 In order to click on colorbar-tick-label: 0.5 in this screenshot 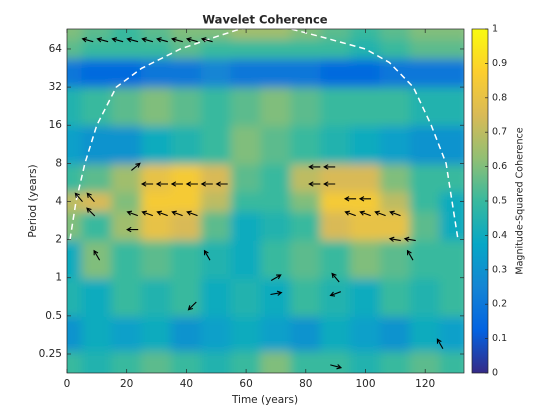, I will do `click(499, 201)`.